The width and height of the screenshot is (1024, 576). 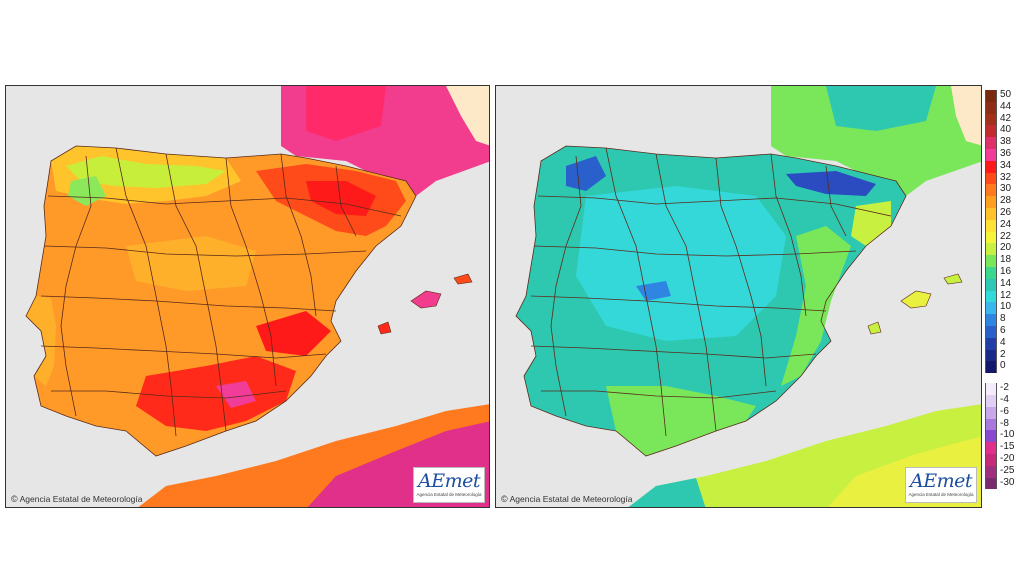 What do you see at coordinates (586, 173) in the screenshot?
I see `north-cold-zone` at bounding box center [586, 173].